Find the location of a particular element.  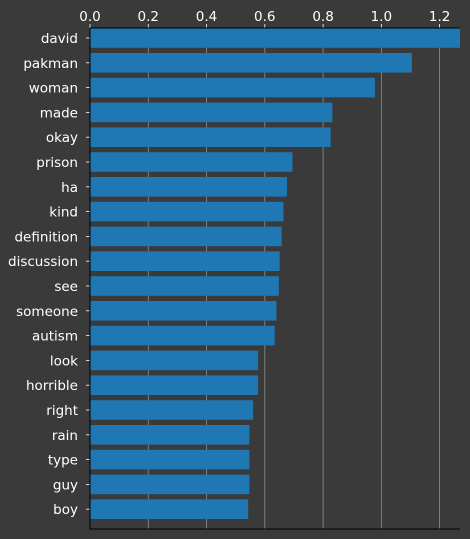

category-label-right: right is located at coordinates (62, 411).